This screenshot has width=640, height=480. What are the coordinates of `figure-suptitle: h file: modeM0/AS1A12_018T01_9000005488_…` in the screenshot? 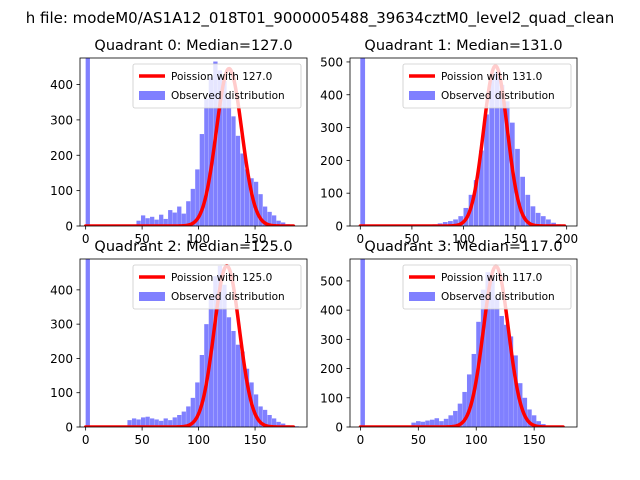 It's located at (320, 18).